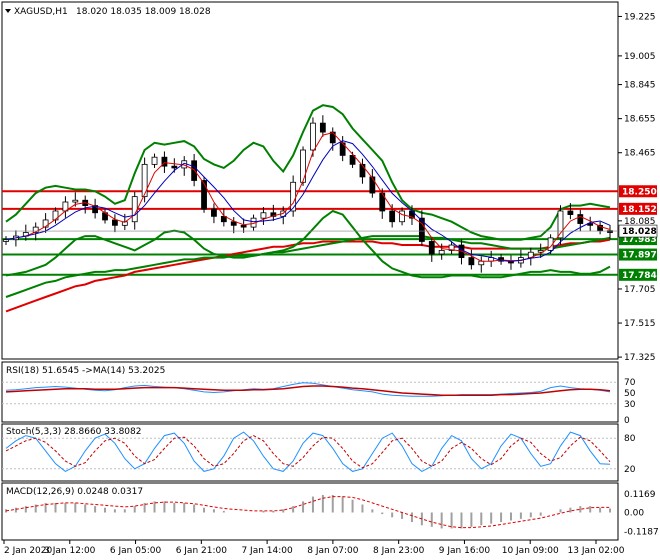 The width and height of the screenshot is (660, 560). I want to click on y-tick-label: 17.515, so click(640, 324).